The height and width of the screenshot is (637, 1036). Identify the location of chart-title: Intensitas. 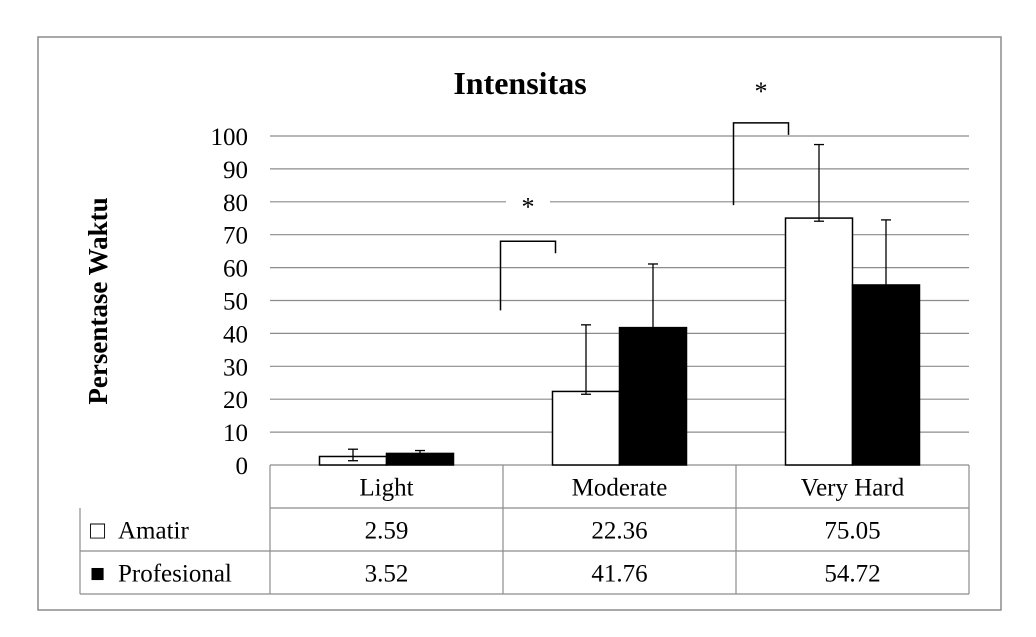
(519, 83).